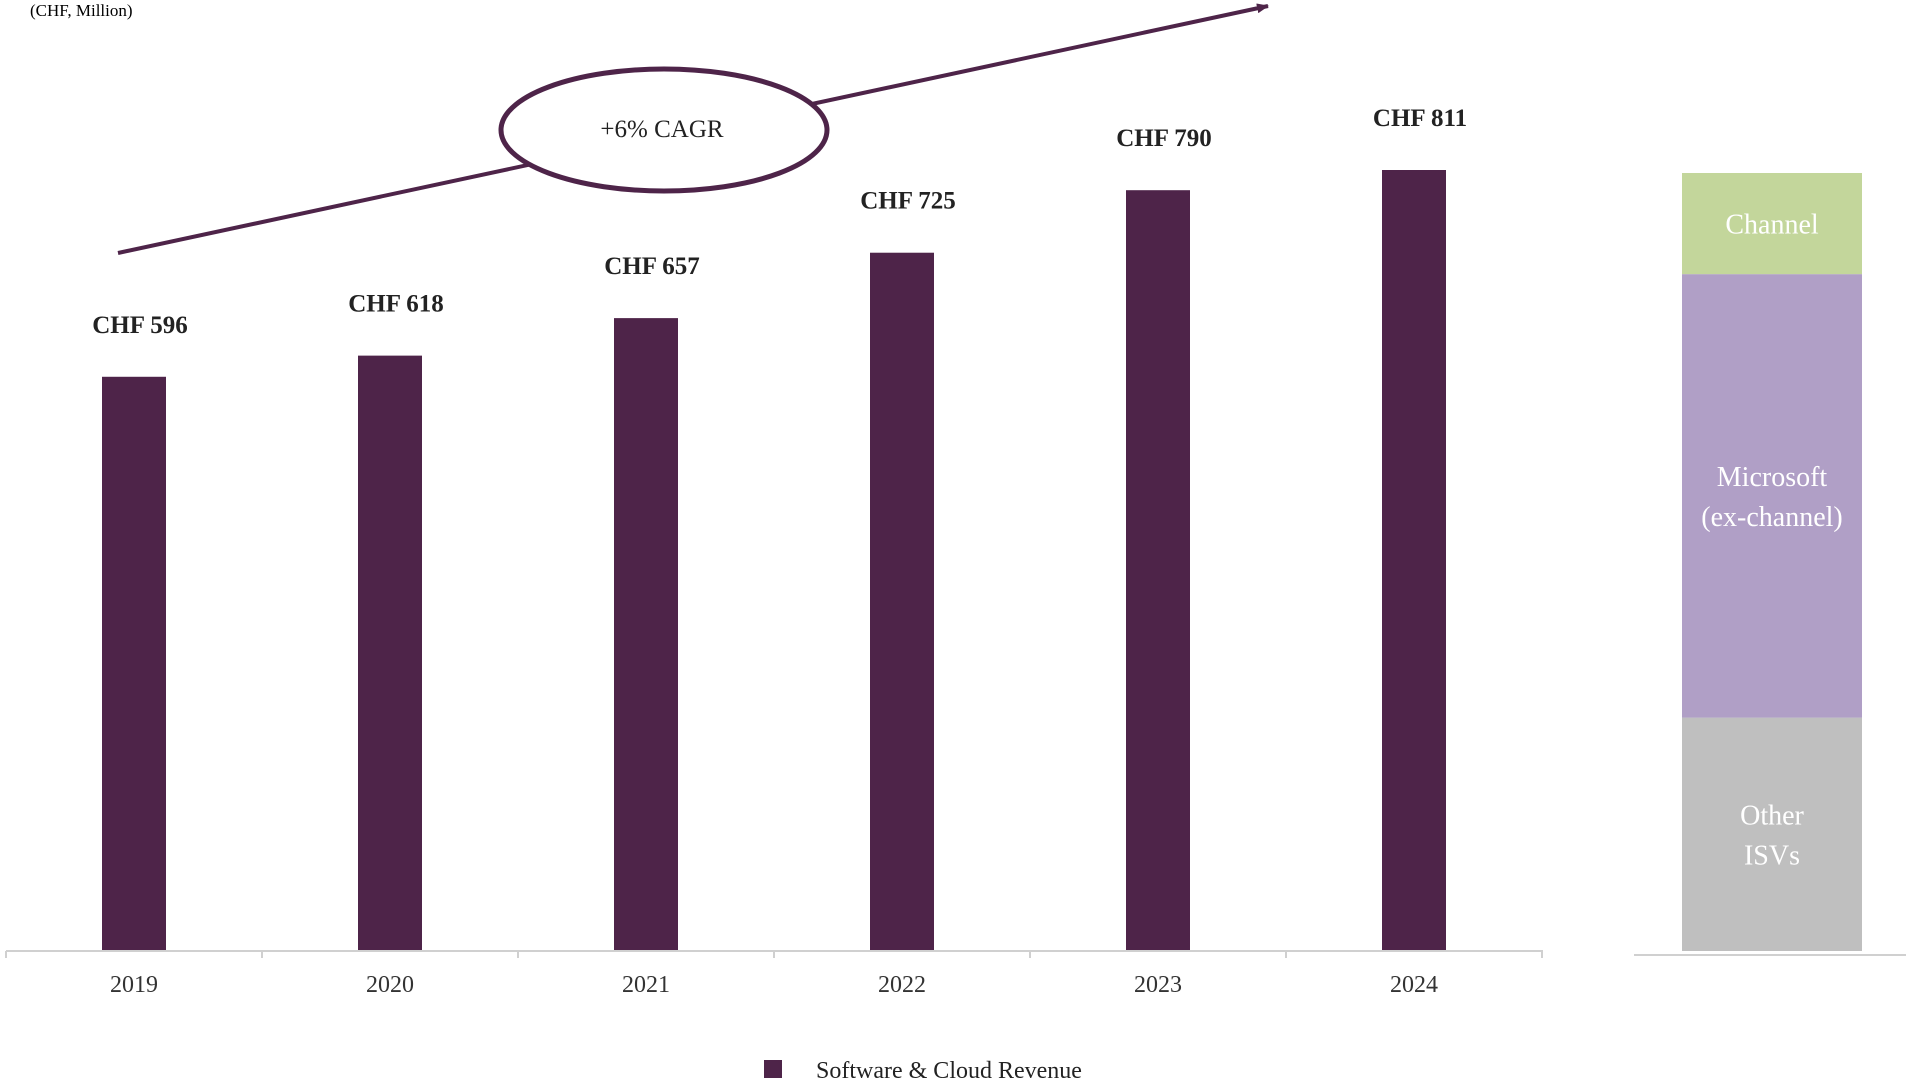 Image resolution: width=1912 pixels, height=1088 pixels. Describe the element at coordinates (390, 985) in the screenshot. I see `x-tick-2020: 2020` at that location.